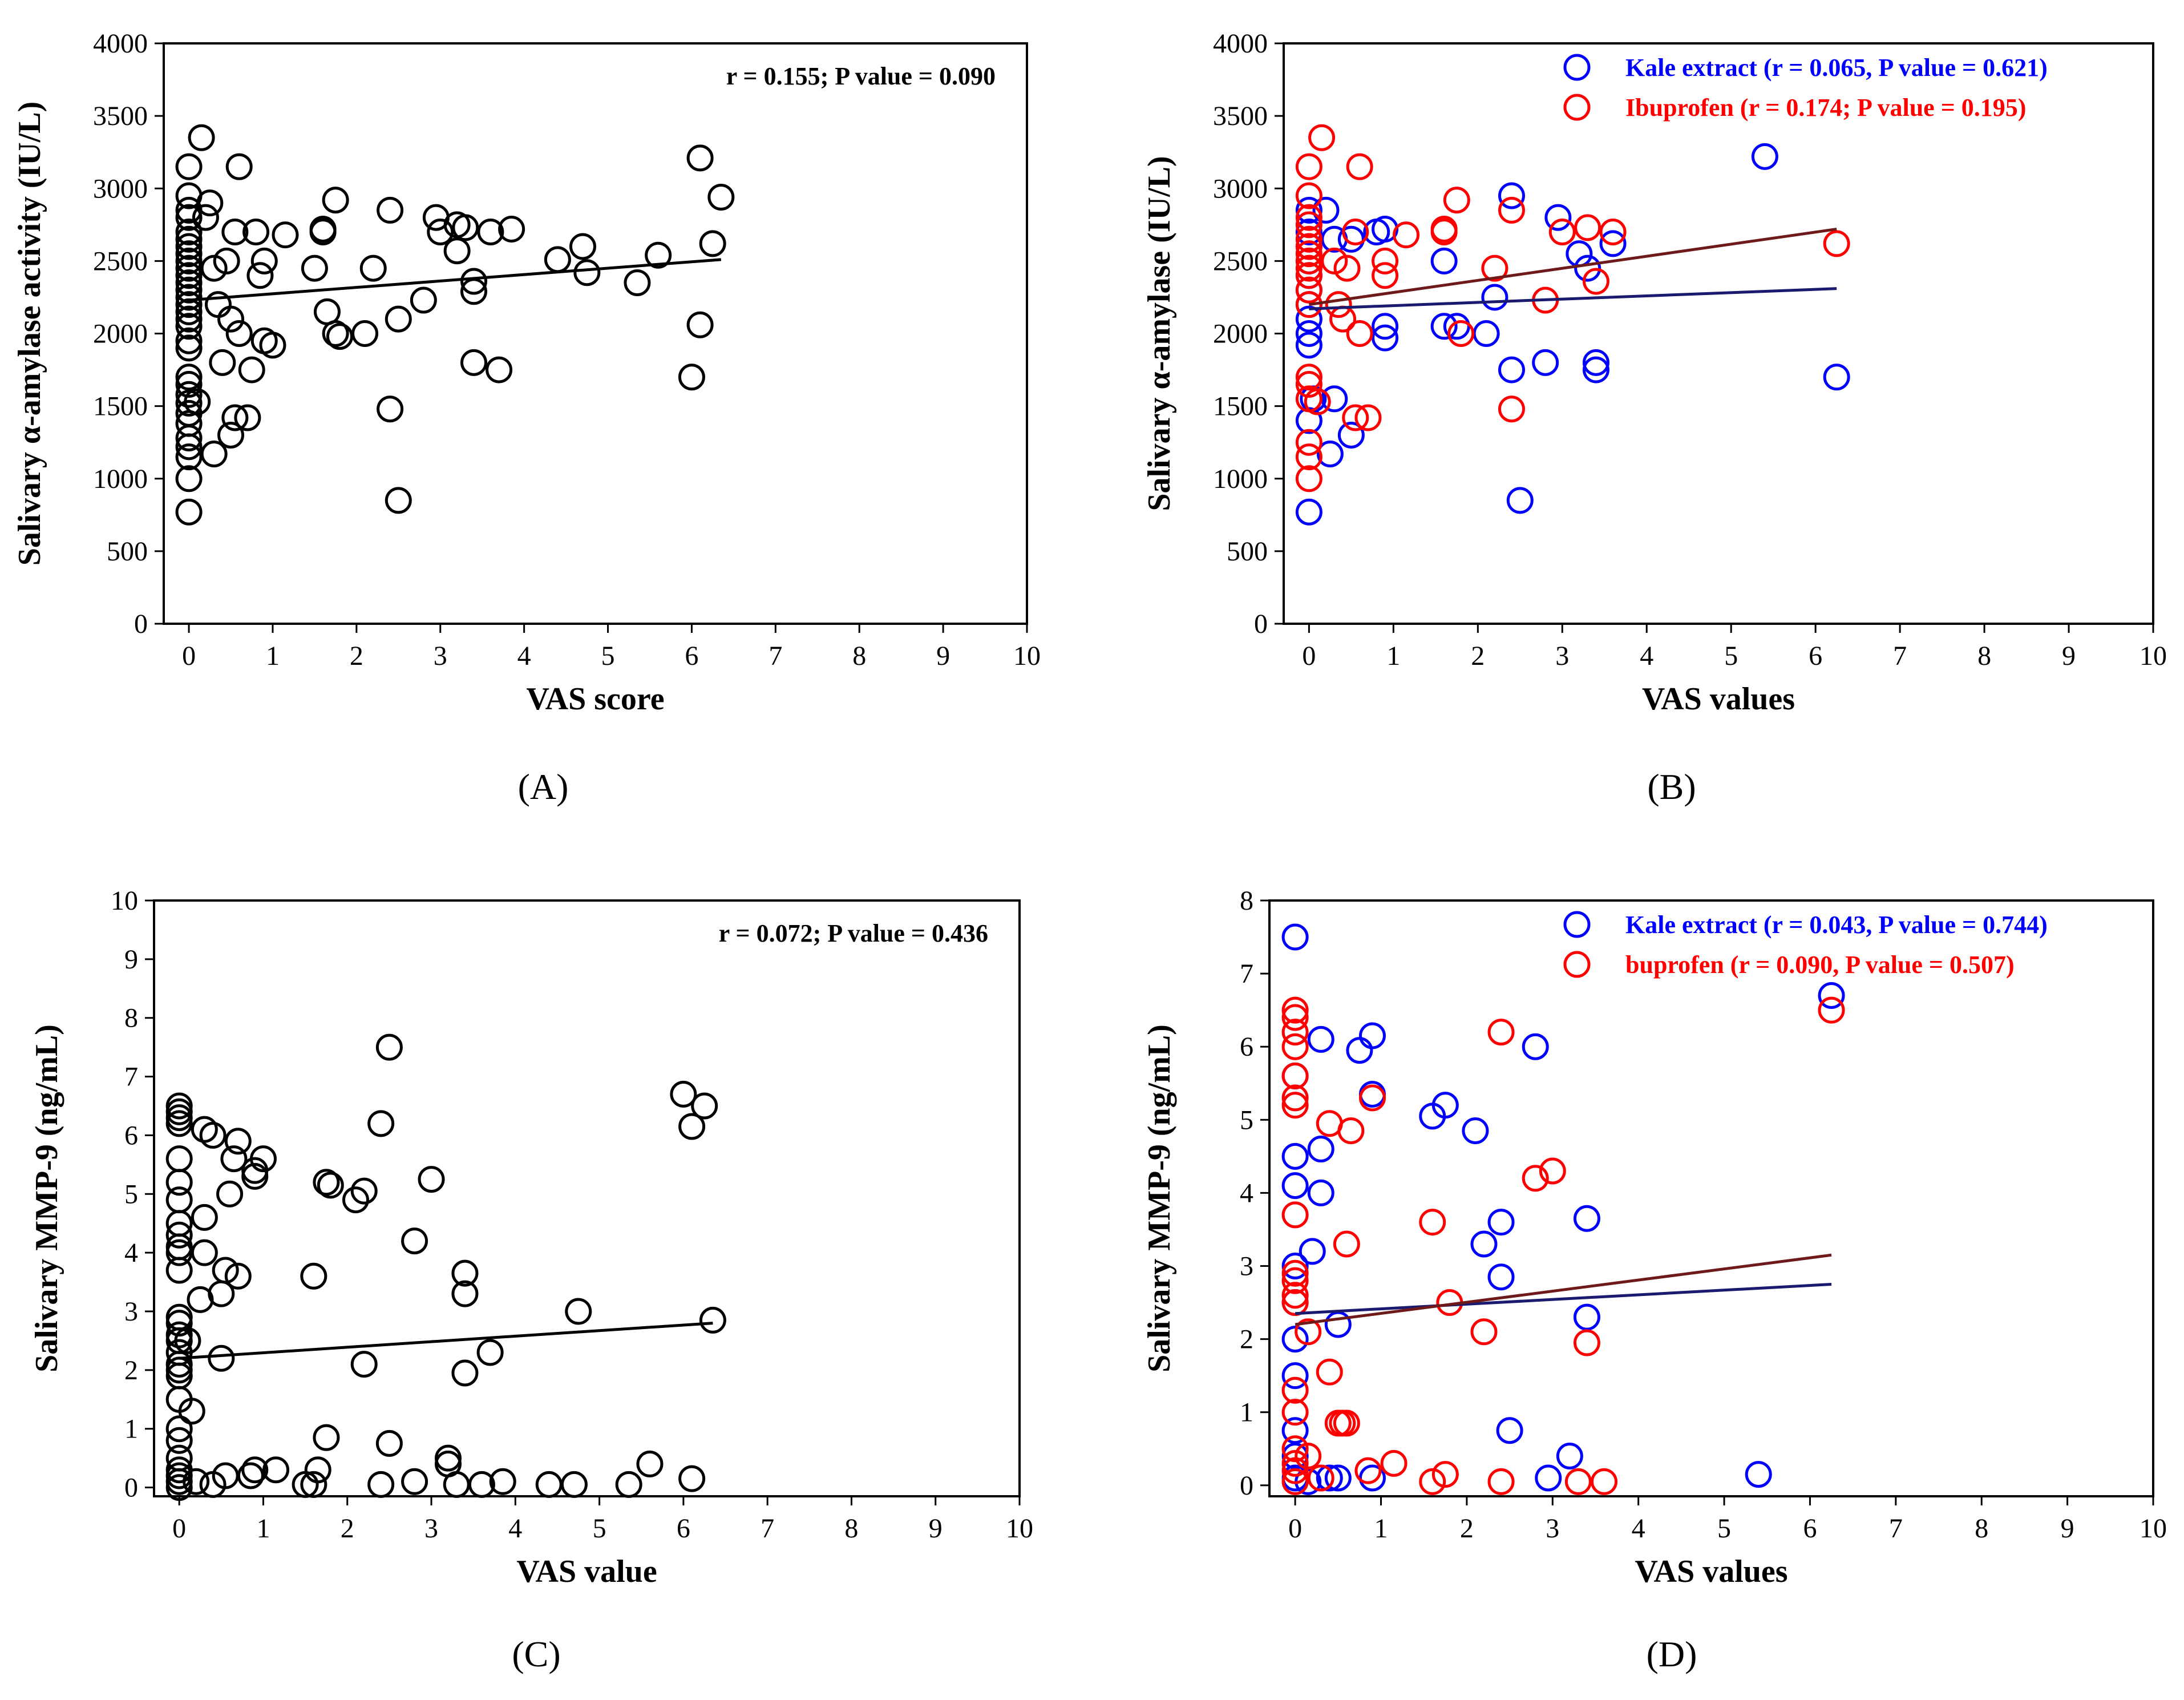 The height and width of the screenshot is (1700, 2184). I want to click on y-axis-label: Salivary α-amylase activity (IU/L), so click(29, 334).